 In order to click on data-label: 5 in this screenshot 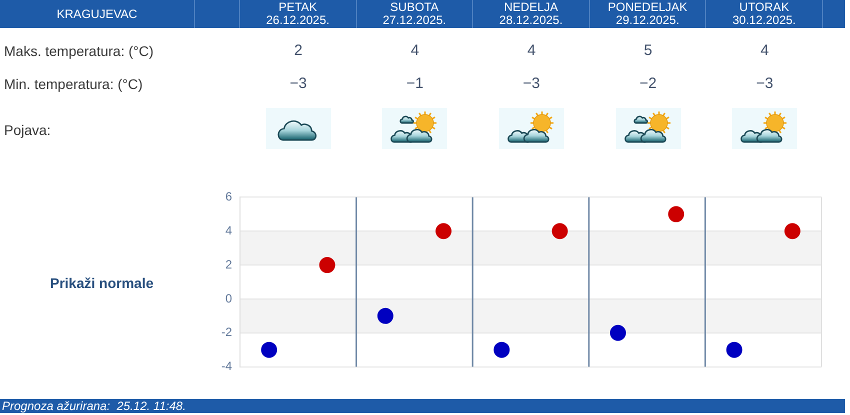, I will do `click(648, 50)`.